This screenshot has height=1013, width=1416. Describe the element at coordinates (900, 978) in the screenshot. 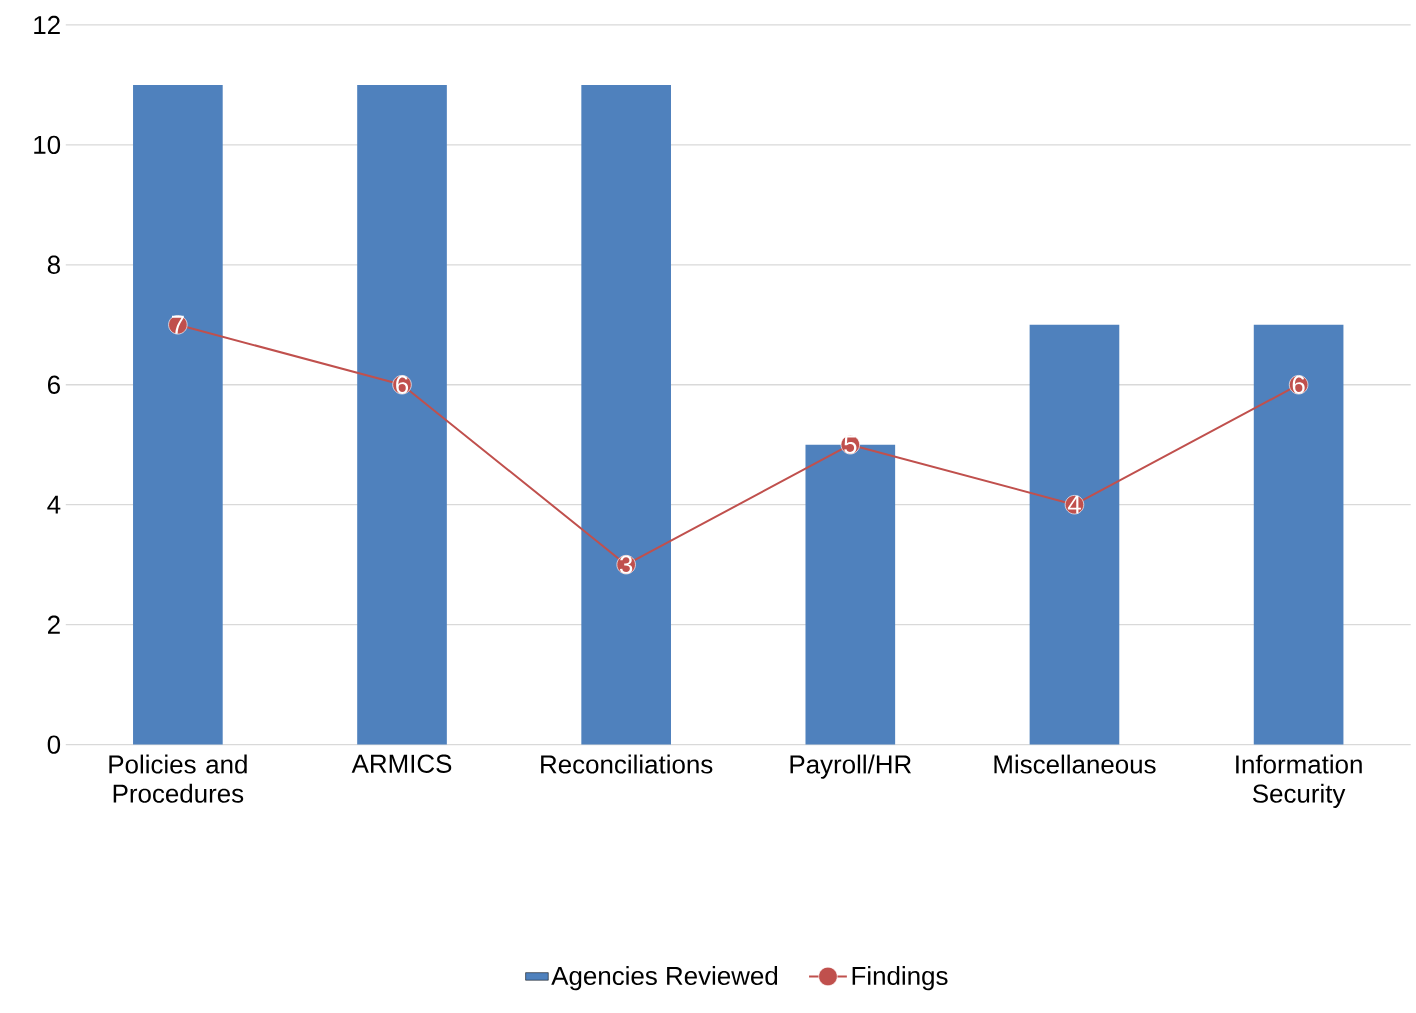

I see `legend-label: Findings` at that location.